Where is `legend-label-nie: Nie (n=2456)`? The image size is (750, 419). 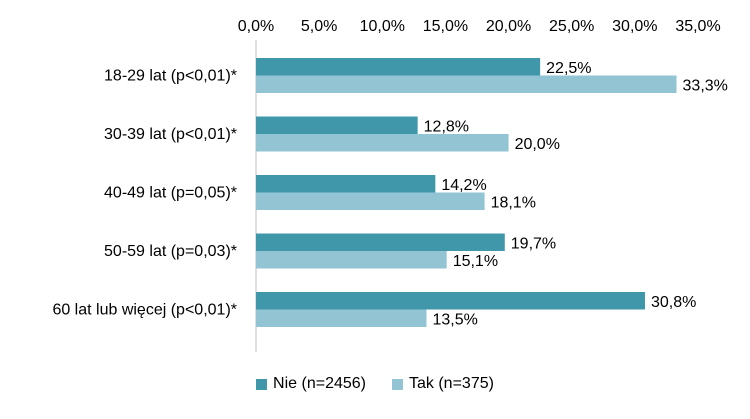 legend-label-nie: Nie (n=2456) is located at coordinates (319, 383).